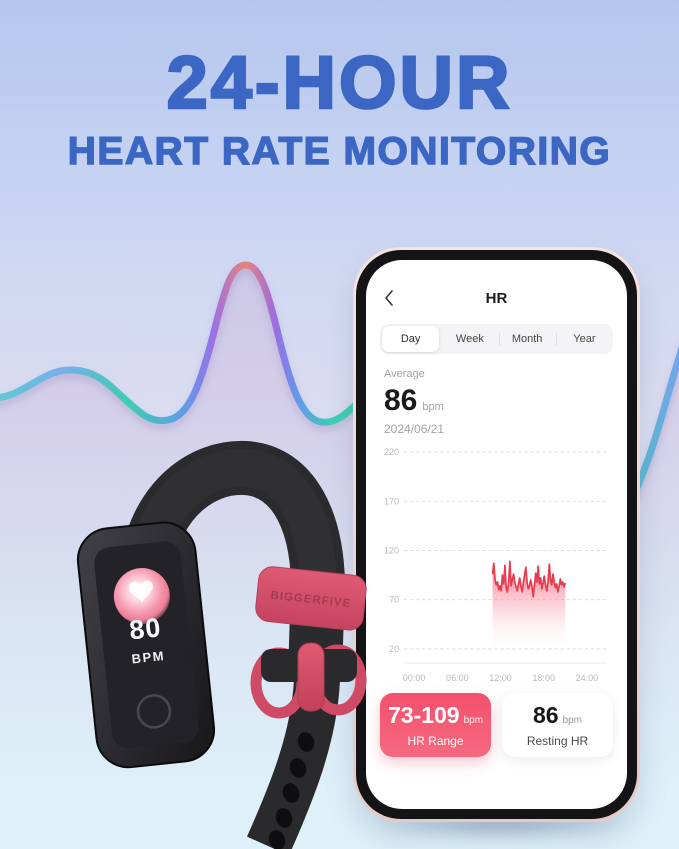 The width and height of the screenshot is (679, 849). What do you see at coordinates (423, 715) in the screenshot?
I see `hr-range-value: 73-109` at bounding box center [423, 715].